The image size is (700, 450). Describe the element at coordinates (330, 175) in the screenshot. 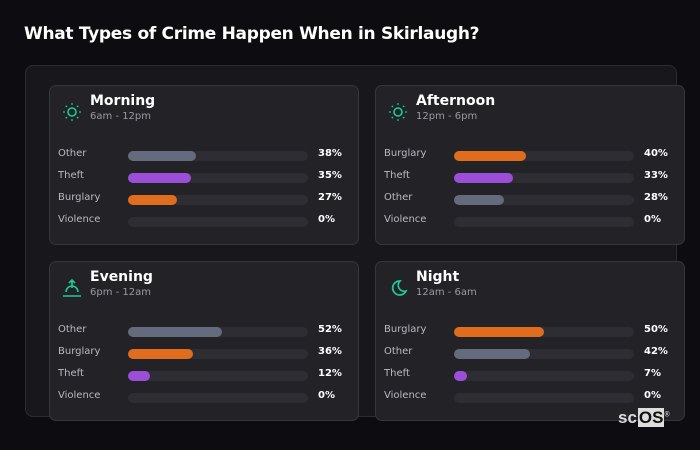

I see `bar-value: 35%` at that location.